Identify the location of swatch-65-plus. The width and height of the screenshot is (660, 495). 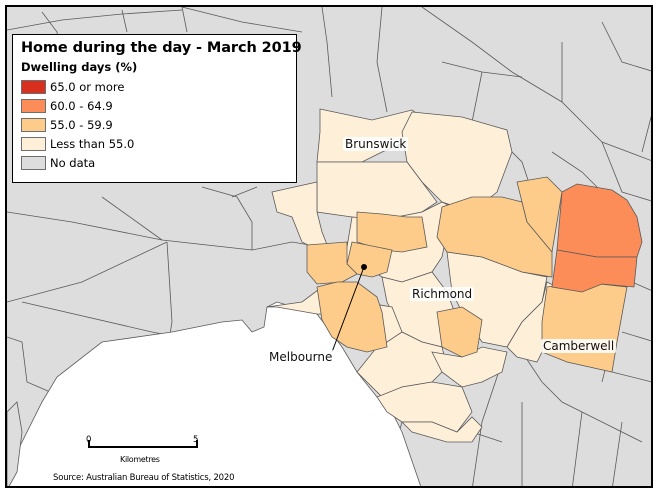
(33, 86).